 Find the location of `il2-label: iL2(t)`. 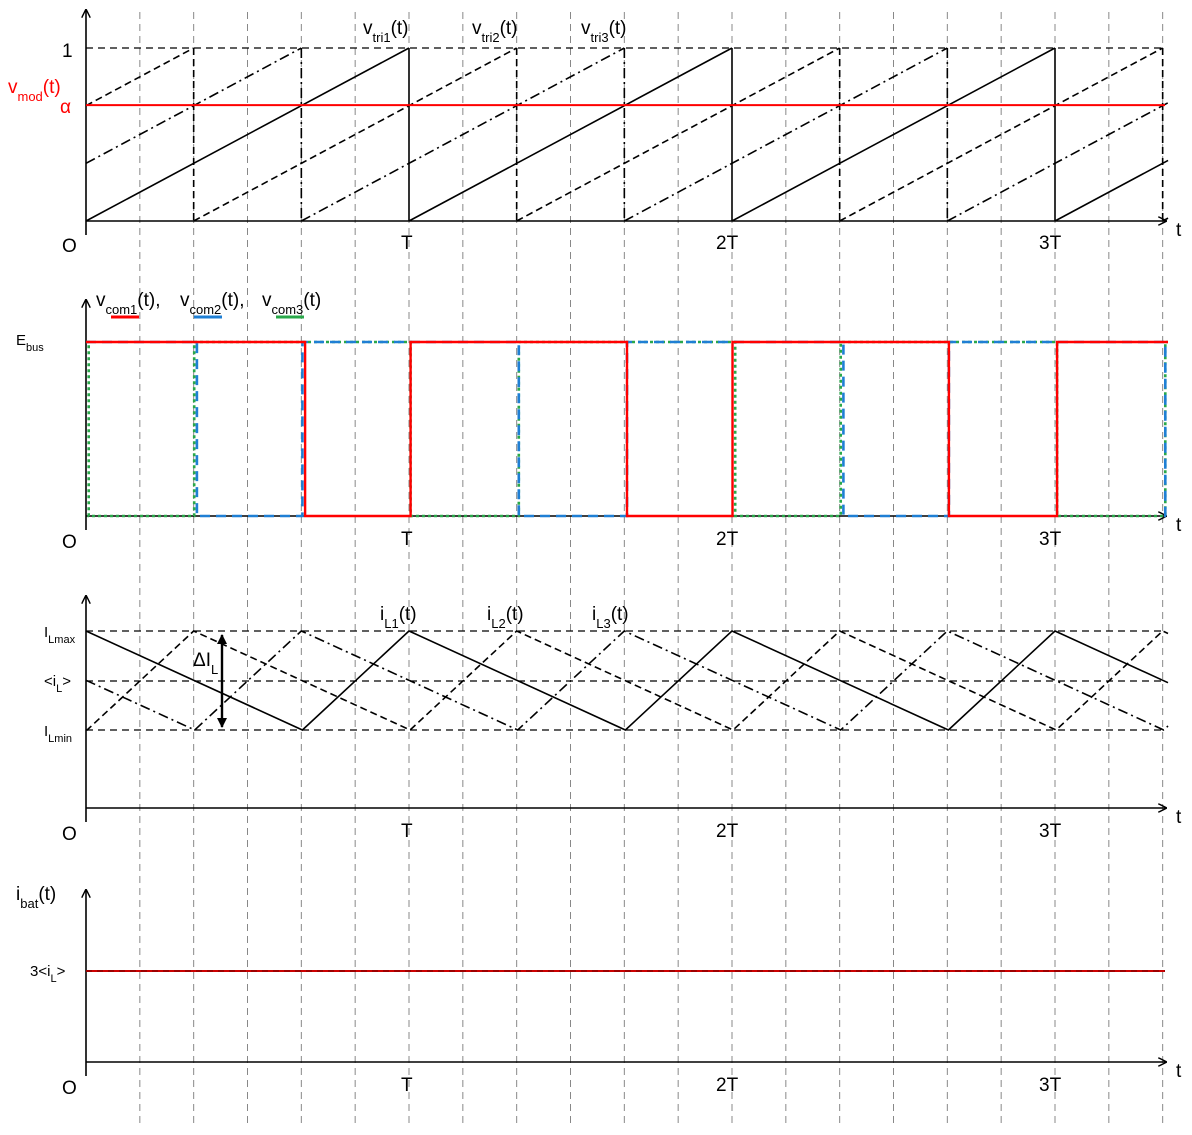

il2-label: iL2(t) is located at coordinates (505, 617).